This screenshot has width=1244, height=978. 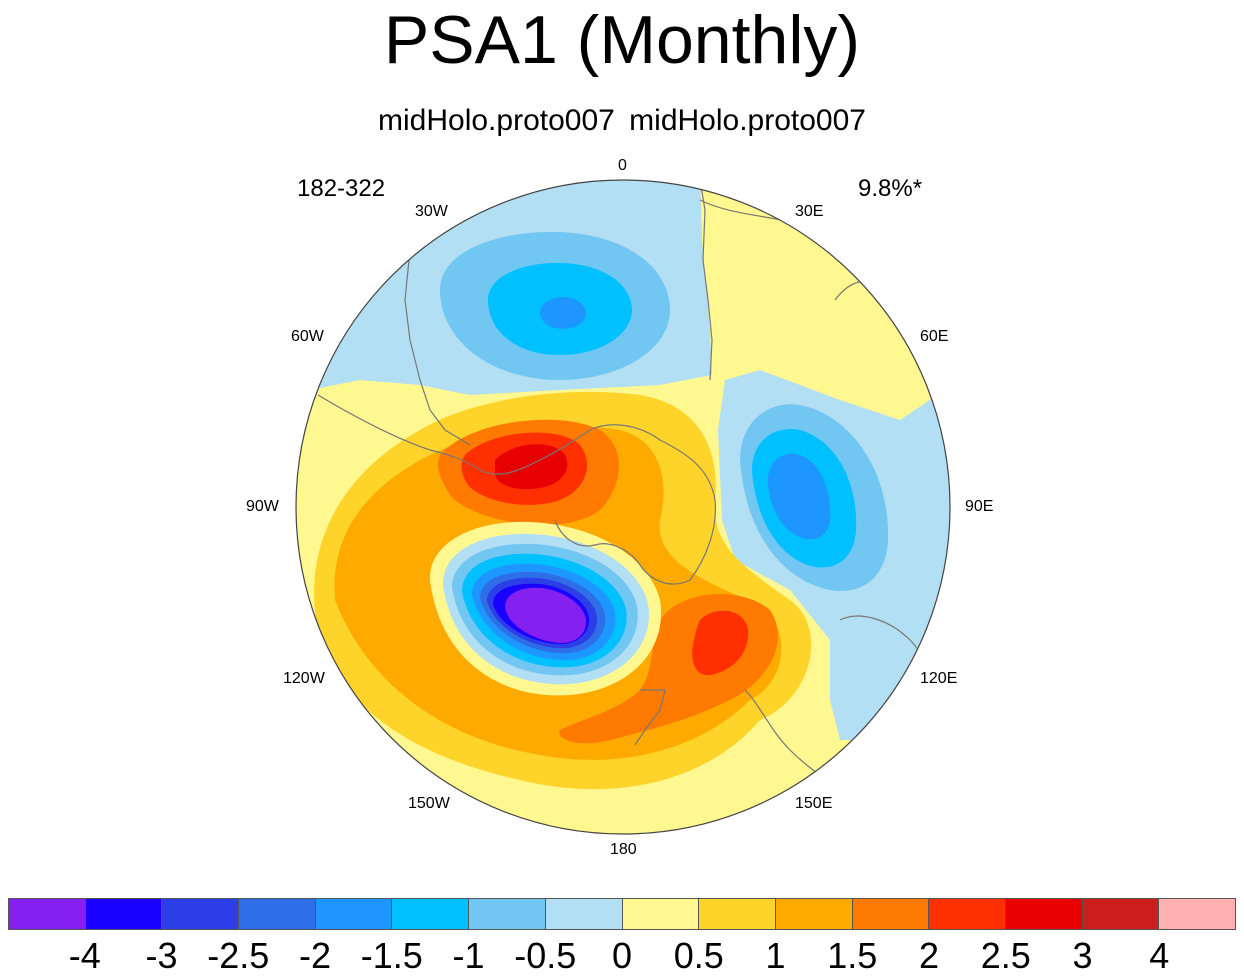 What do you see at coordinates (623, 849) in the screenshot?
I see `lon-label-180: 180` at bounding box center [623, 849].